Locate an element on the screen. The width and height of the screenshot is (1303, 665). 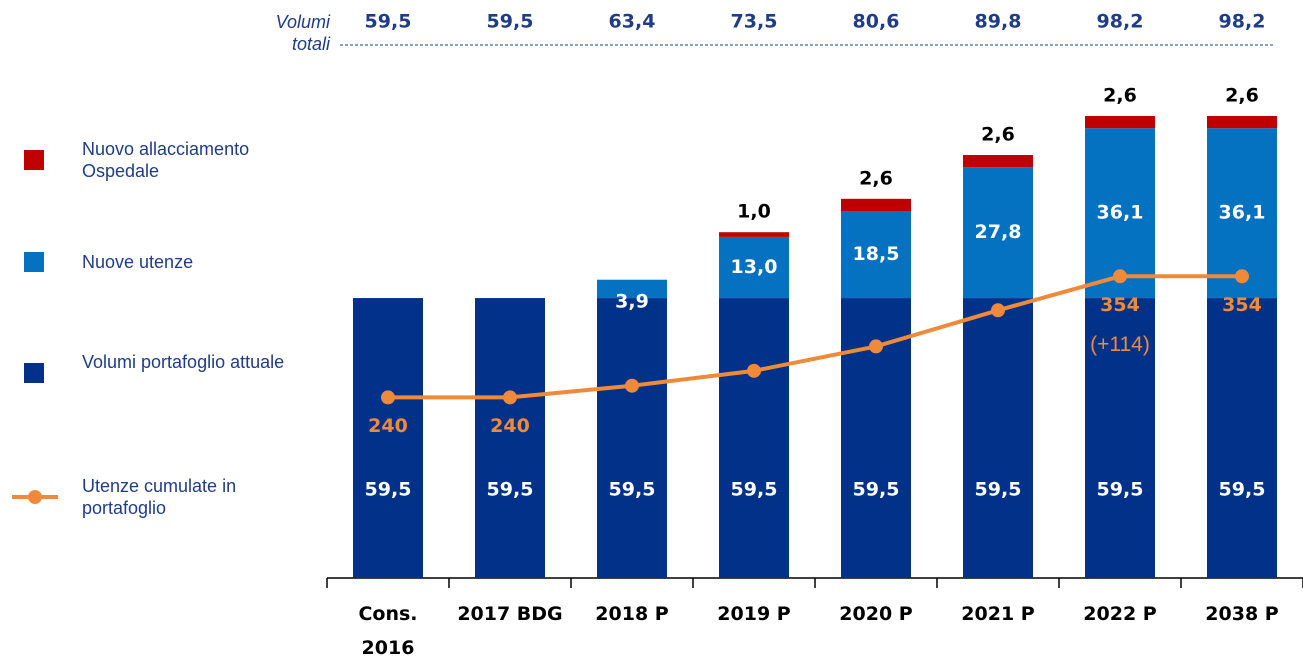
totals-label: Volumi totali is located at coordinates (302, 33).